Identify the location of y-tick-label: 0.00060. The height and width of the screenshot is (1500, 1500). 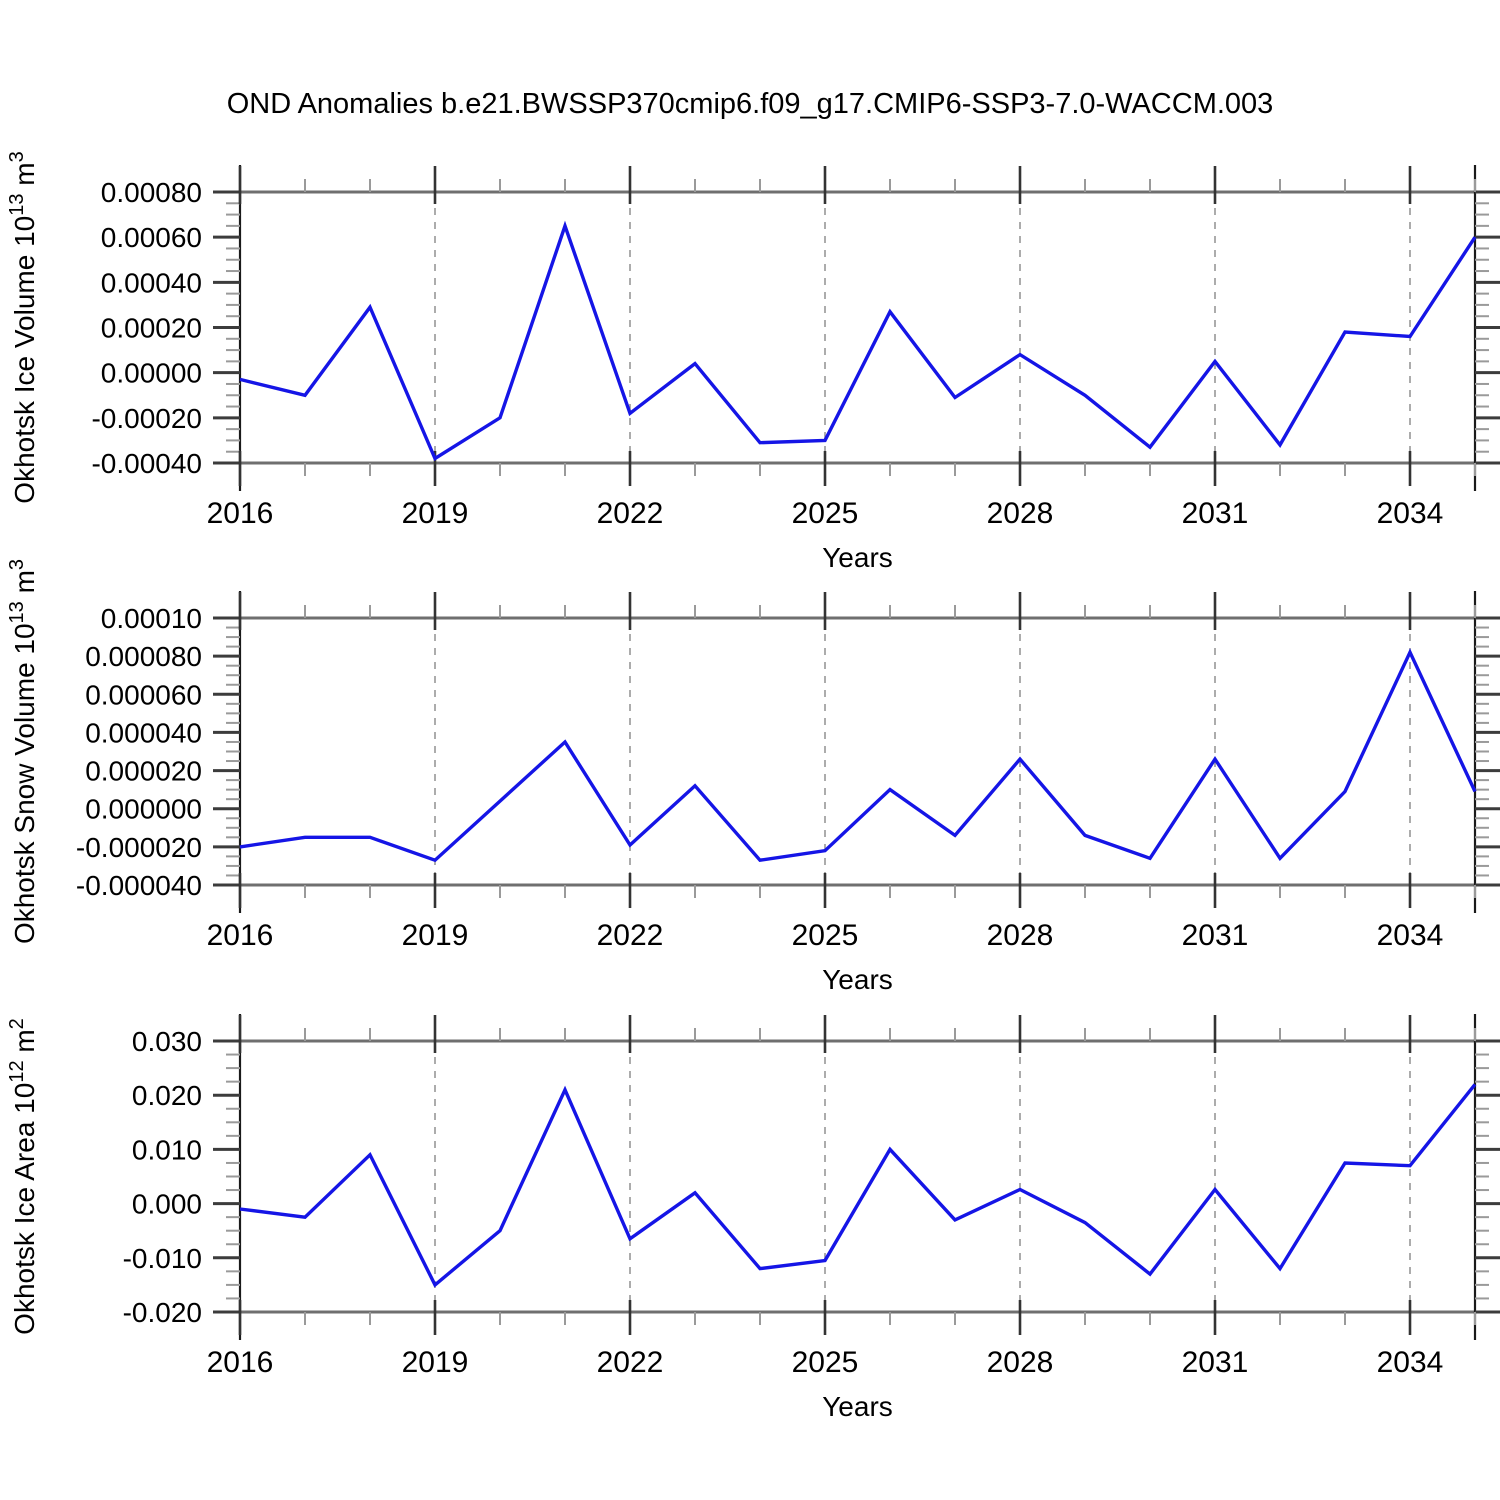
(151, 237).